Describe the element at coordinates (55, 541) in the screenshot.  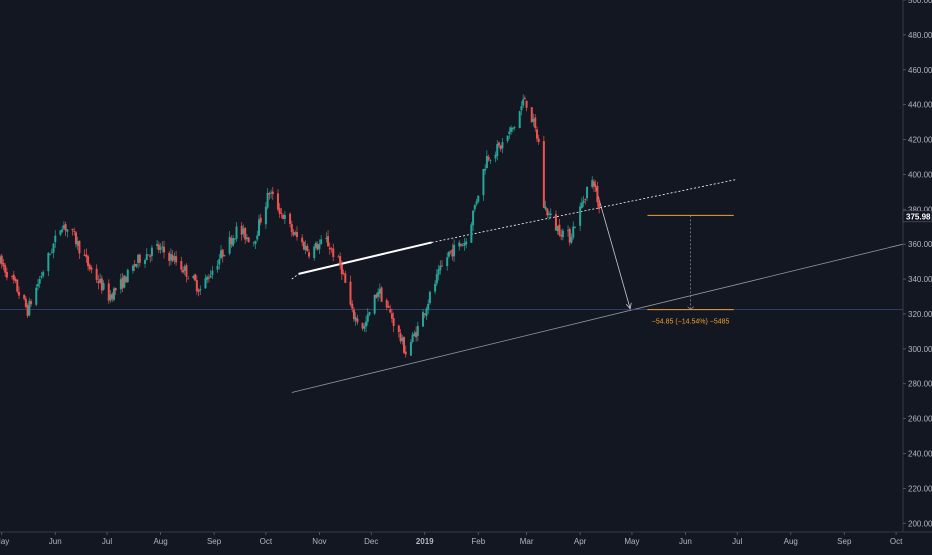
I see `time-tick-label: Jun` at that location.